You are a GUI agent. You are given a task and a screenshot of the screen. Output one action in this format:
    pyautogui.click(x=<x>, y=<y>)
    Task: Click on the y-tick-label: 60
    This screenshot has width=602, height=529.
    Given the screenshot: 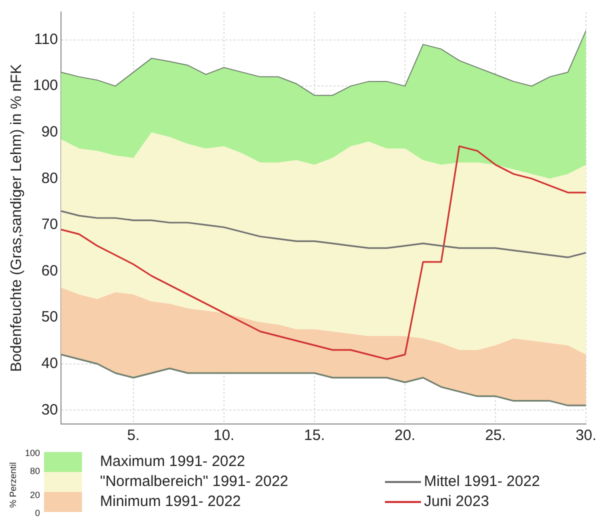 What is the action you would take?
    pyautogui.click(x=49, y=271)
    